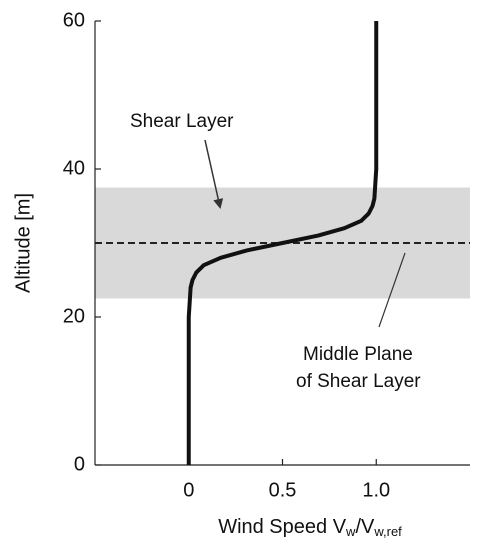 This screenshot has height=550, width=484. Describe the element at coordinates (282, 527) in the screenshot. I see `x-label-part: Wind Speed V` at that location.